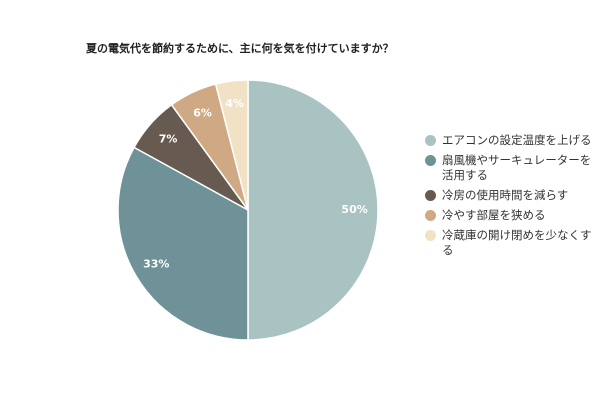  I want to click on legend-item: エアコンの設定温度を上げる, so click(512, 140).